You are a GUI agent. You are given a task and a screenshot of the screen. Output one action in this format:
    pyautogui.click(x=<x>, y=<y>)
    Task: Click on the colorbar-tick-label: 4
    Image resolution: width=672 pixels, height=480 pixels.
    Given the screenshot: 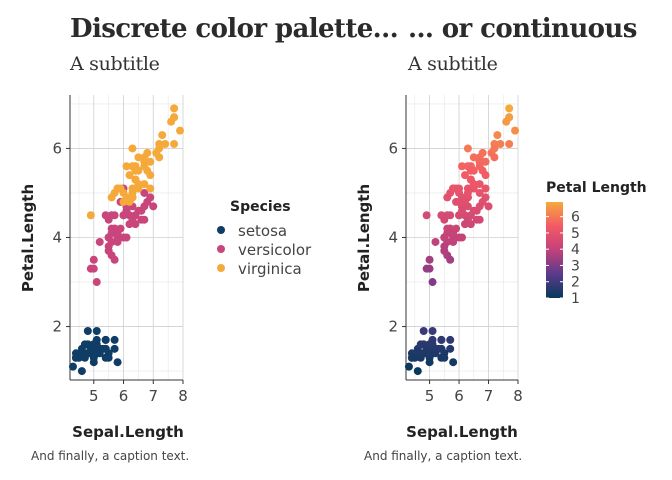 What is the action you would take?
    pyautogui.click(x=575, y=250)
    